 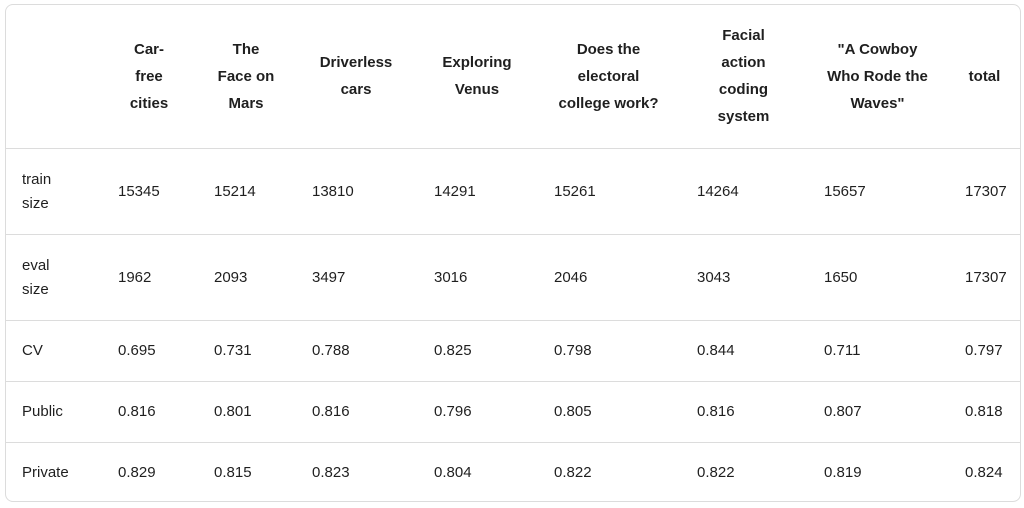 What do you see at coordinates (743, 277) in the screenshot?
I see `table-cell: 3043` at bounding box center [743, 277].